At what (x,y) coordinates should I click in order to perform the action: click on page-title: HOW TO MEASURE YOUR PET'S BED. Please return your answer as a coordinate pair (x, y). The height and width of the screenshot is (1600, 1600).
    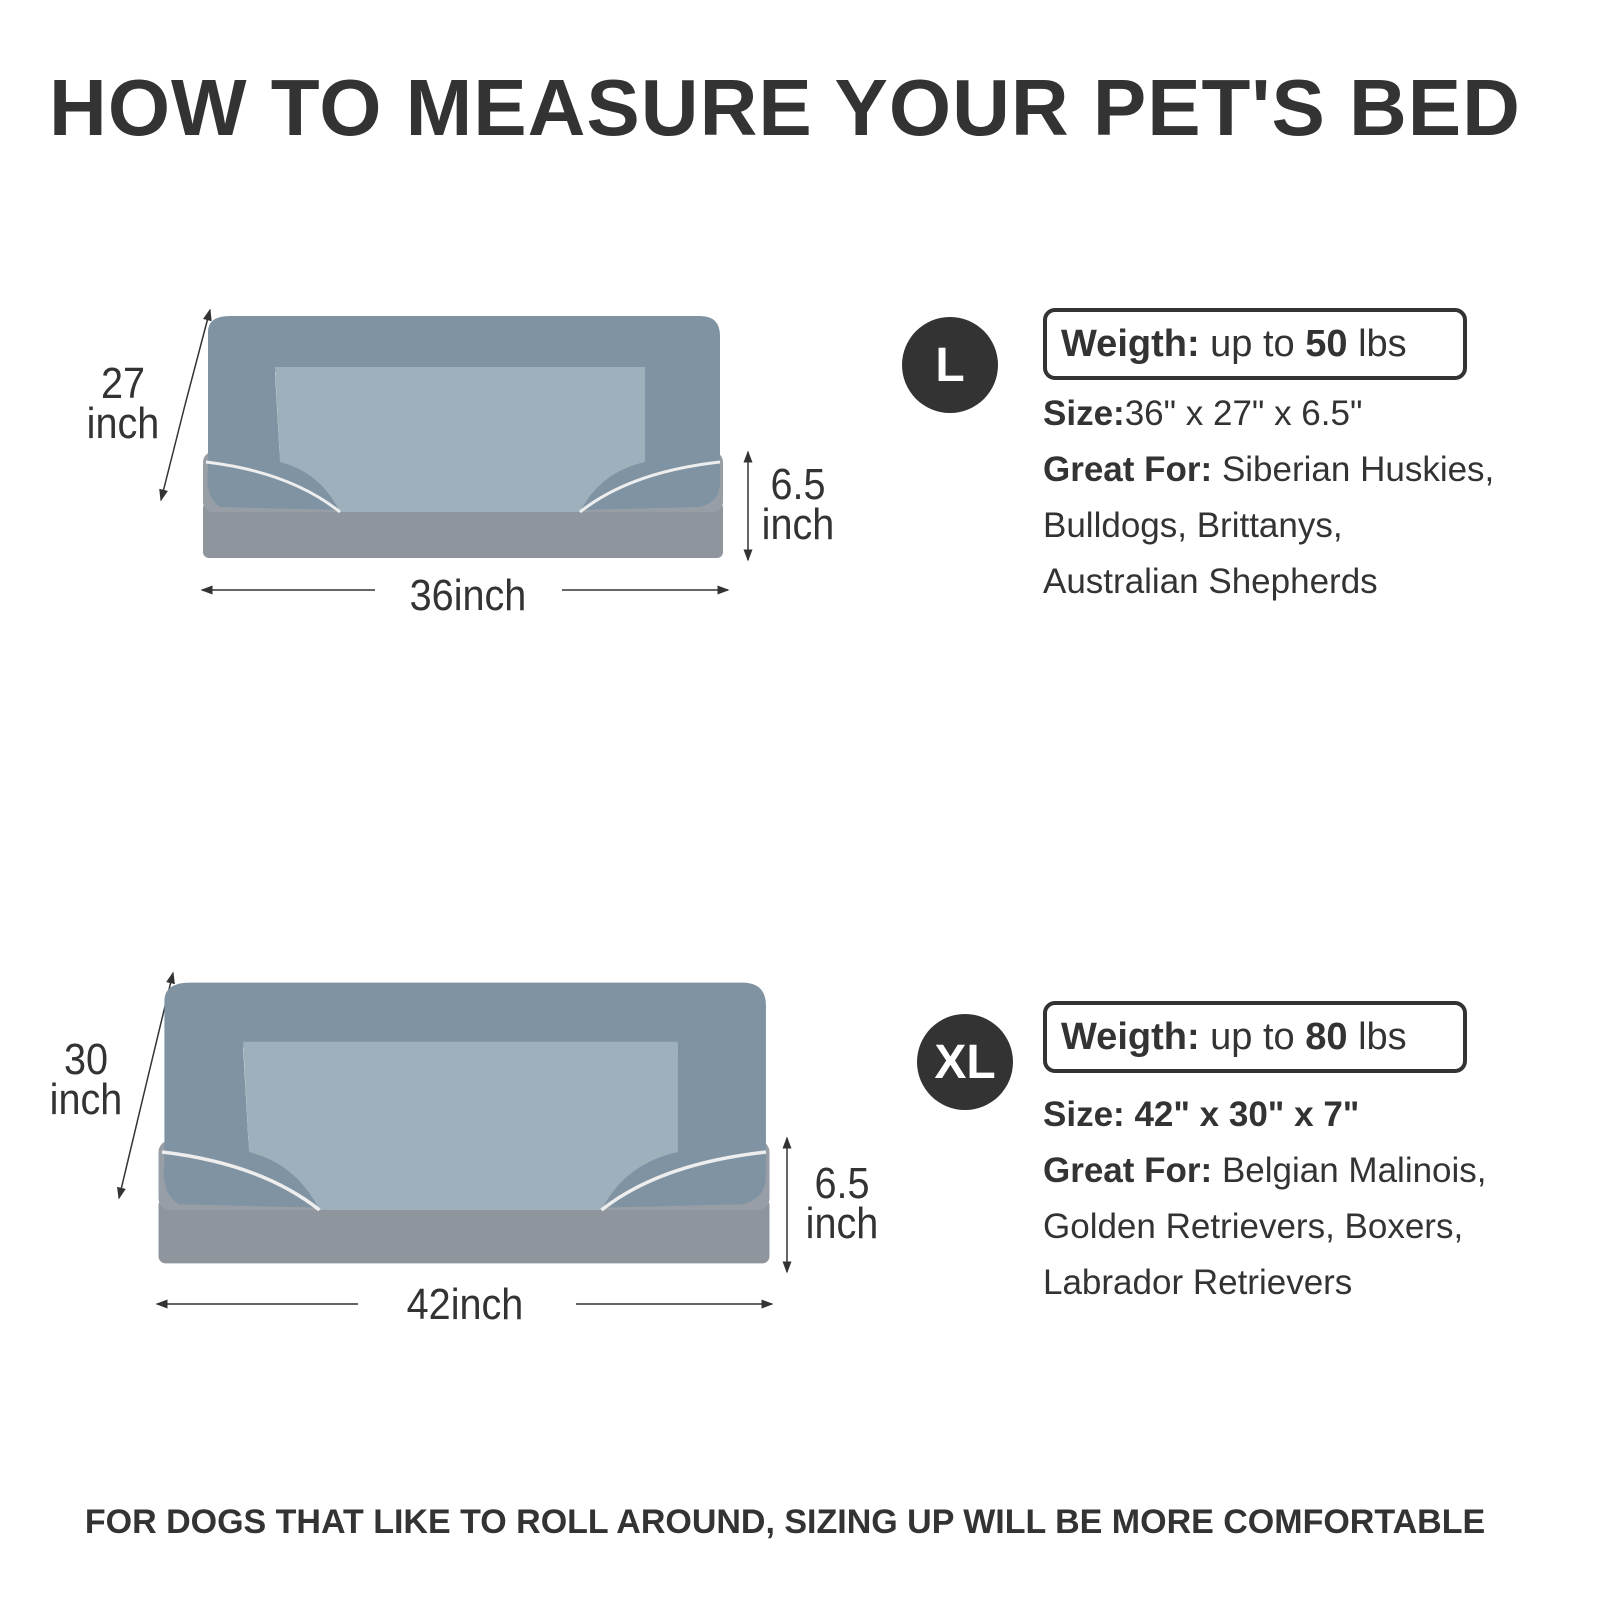
    Looking at the image, I should click on (785, 107).